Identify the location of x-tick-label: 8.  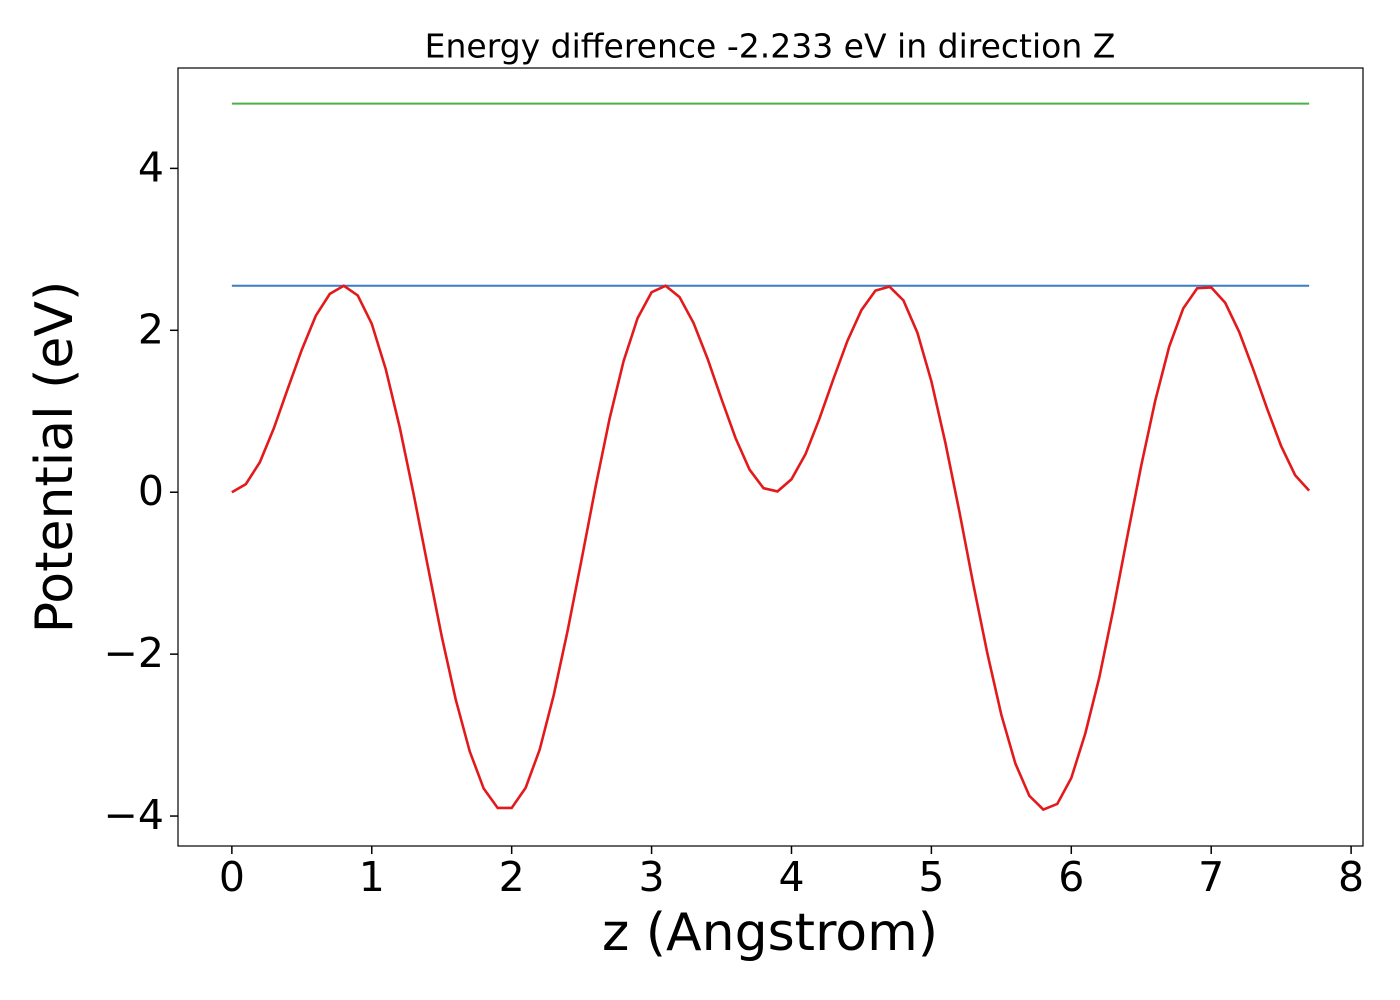
(1351, 877).